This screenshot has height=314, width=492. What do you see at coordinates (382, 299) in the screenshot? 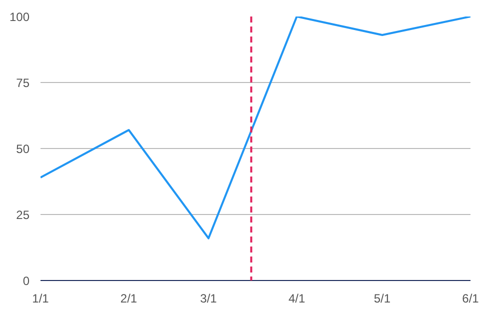
I see `x-tick-label: 5/1` at bounding box center [382, 299].